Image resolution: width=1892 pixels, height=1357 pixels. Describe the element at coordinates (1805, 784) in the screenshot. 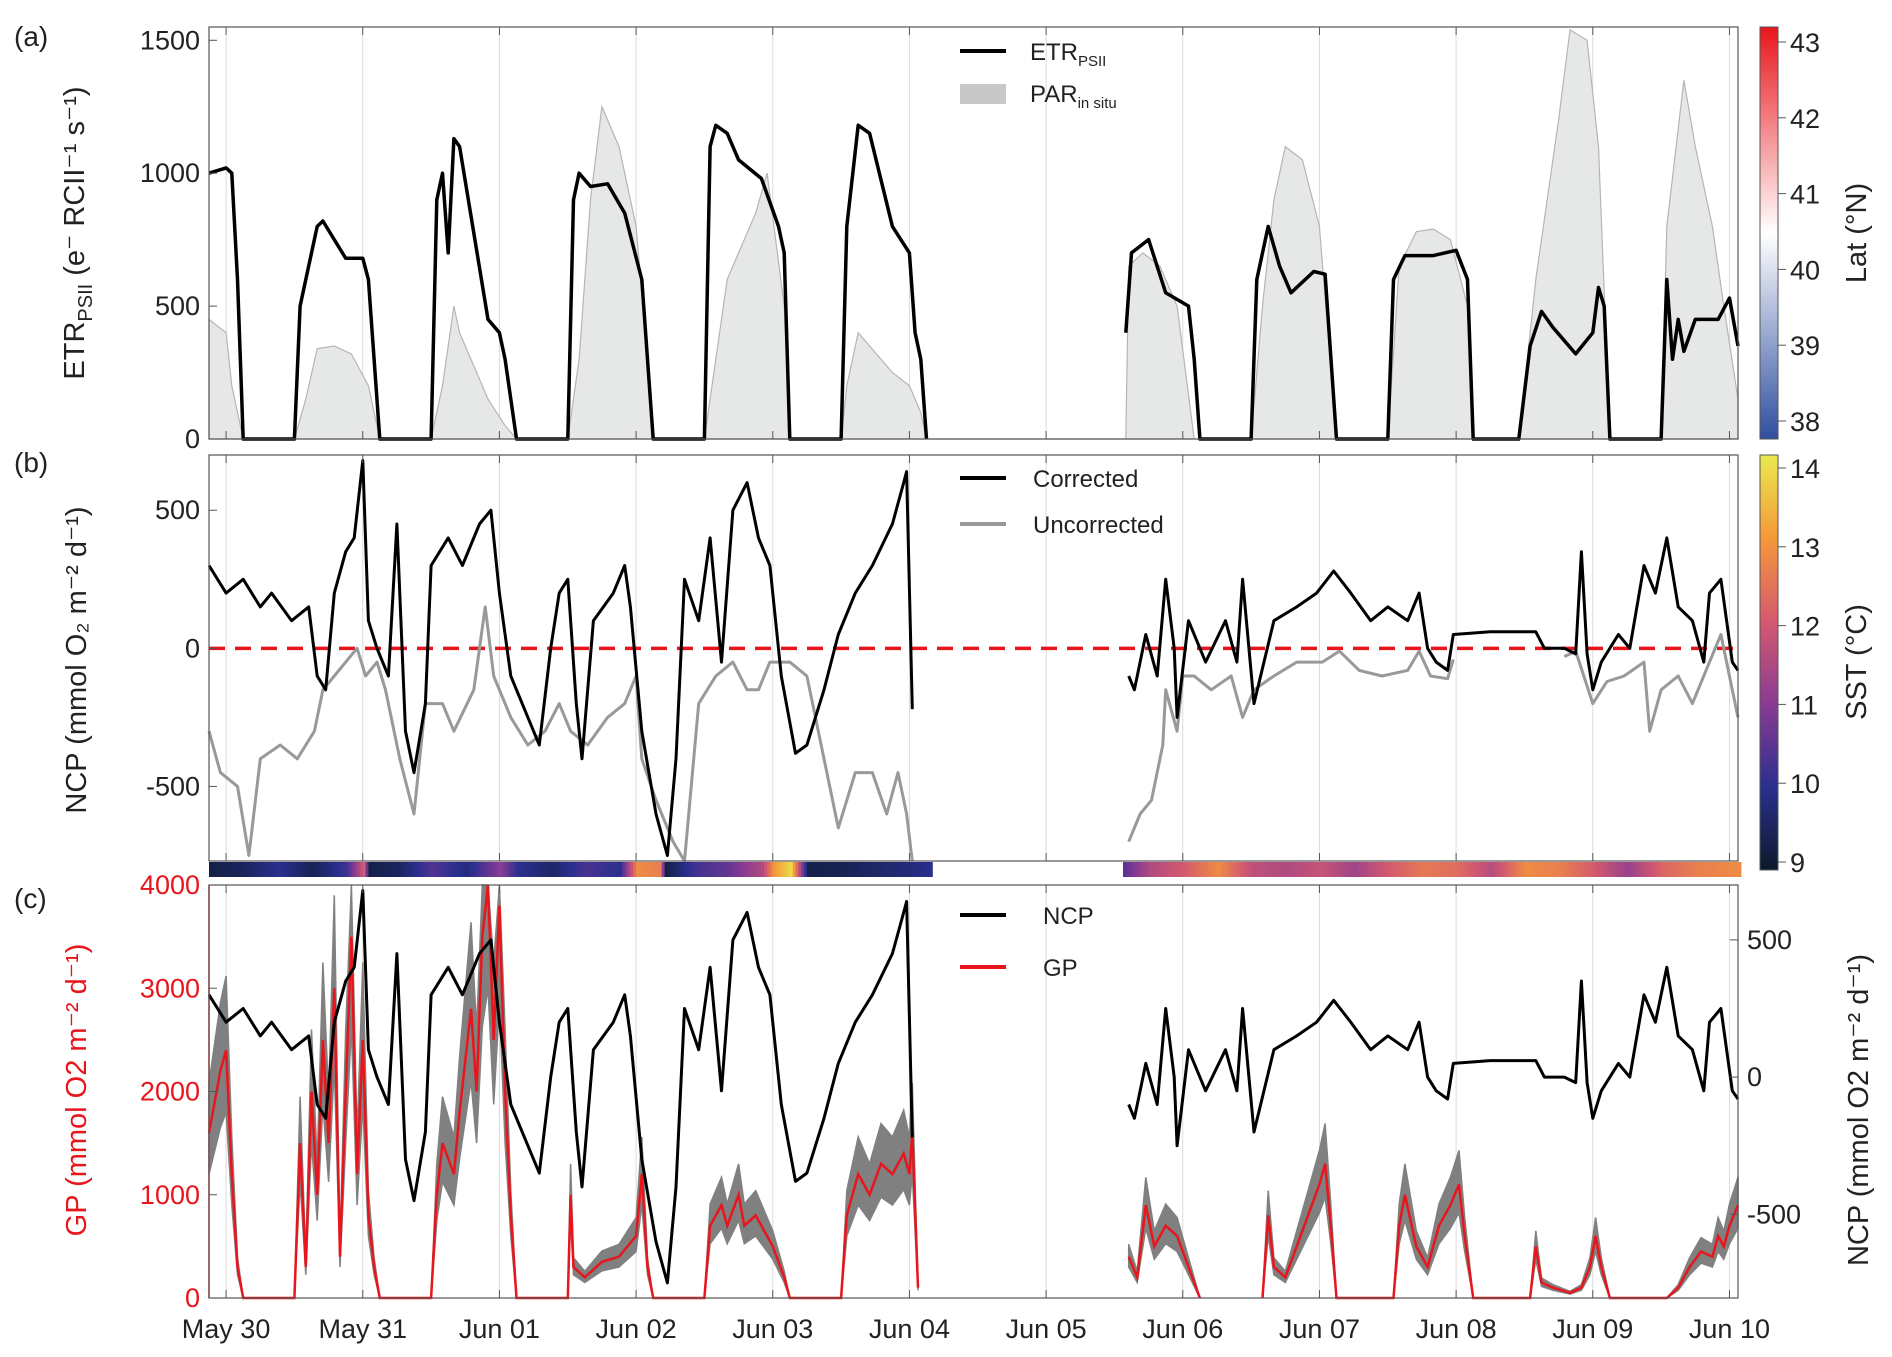

I see `colorbar-tick-label: 10` at that location.